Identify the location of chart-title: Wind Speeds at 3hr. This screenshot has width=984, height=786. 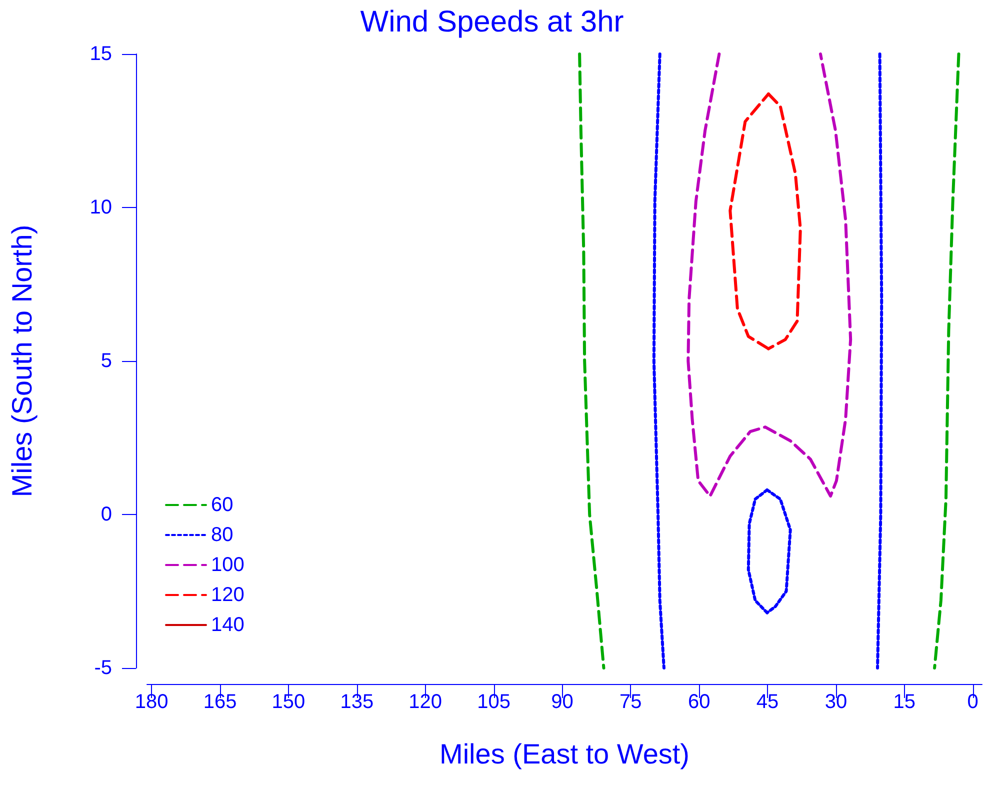
(492, 22).